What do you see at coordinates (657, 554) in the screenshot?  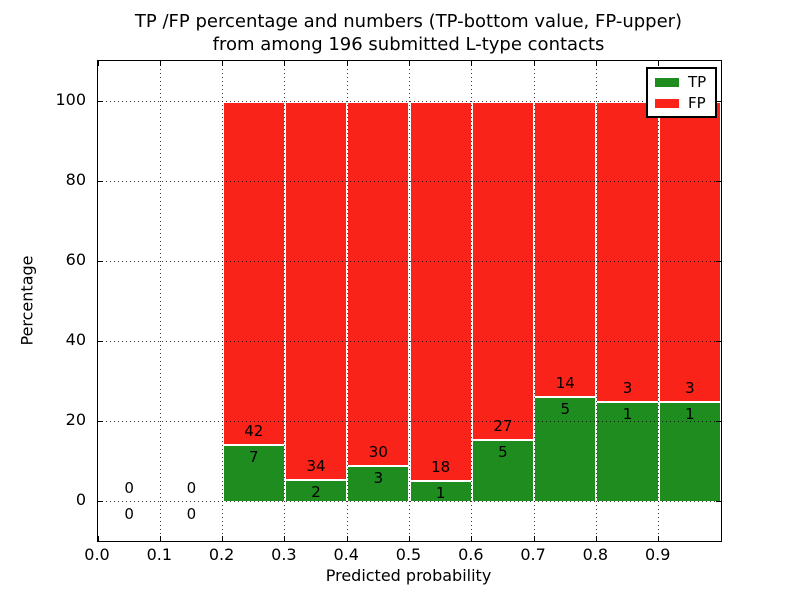 I see `x-tick-label: 0.9` at bounding box center [657, 554].